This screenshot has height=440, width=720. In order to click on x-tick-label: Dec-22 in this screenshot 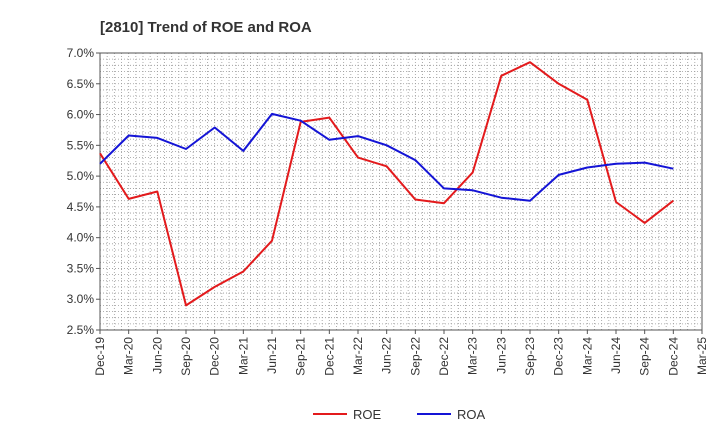, I will do `click(444, 356)`.